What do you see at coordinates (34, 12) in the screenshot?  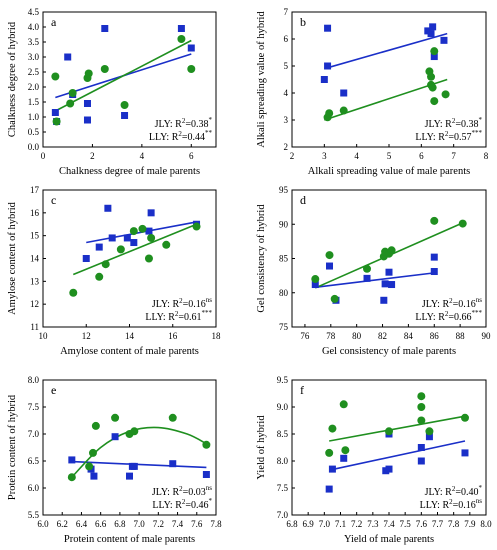 I see `y-tick-label: 4.5` at bounding box center [34, 12].